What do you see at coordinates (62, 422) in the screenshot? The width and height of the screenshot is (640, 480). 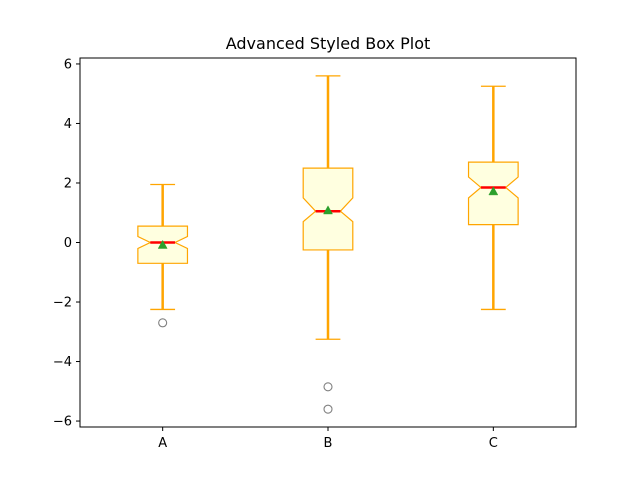 I see `y-tick-label: −6` at bounding box center [62, 422].